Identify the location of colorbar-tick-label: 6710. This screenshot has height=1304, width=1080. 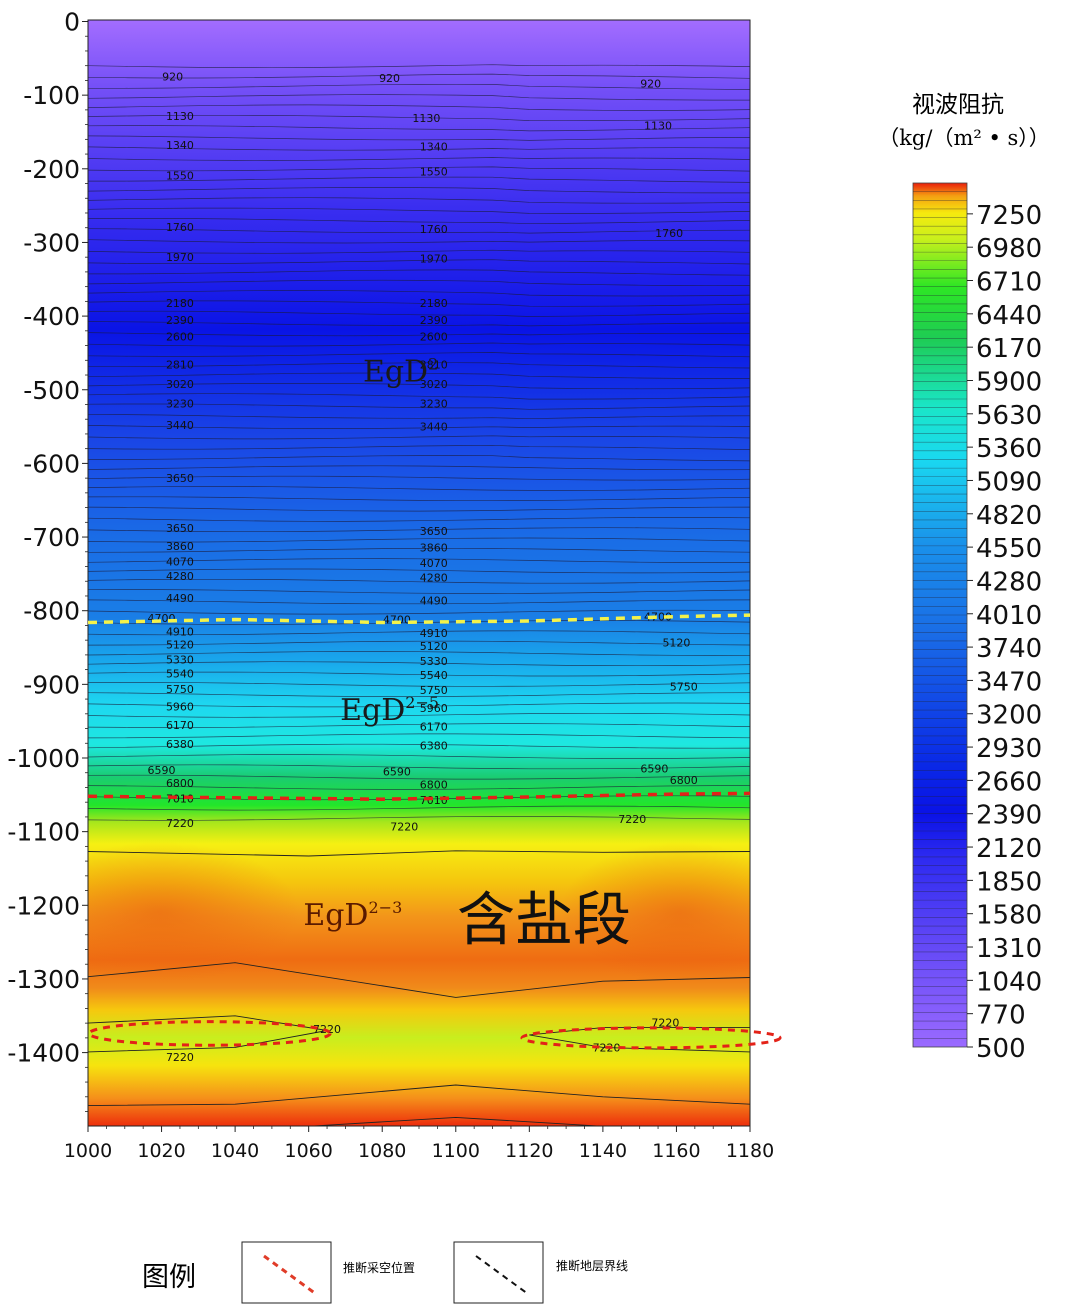
(1009, 283).